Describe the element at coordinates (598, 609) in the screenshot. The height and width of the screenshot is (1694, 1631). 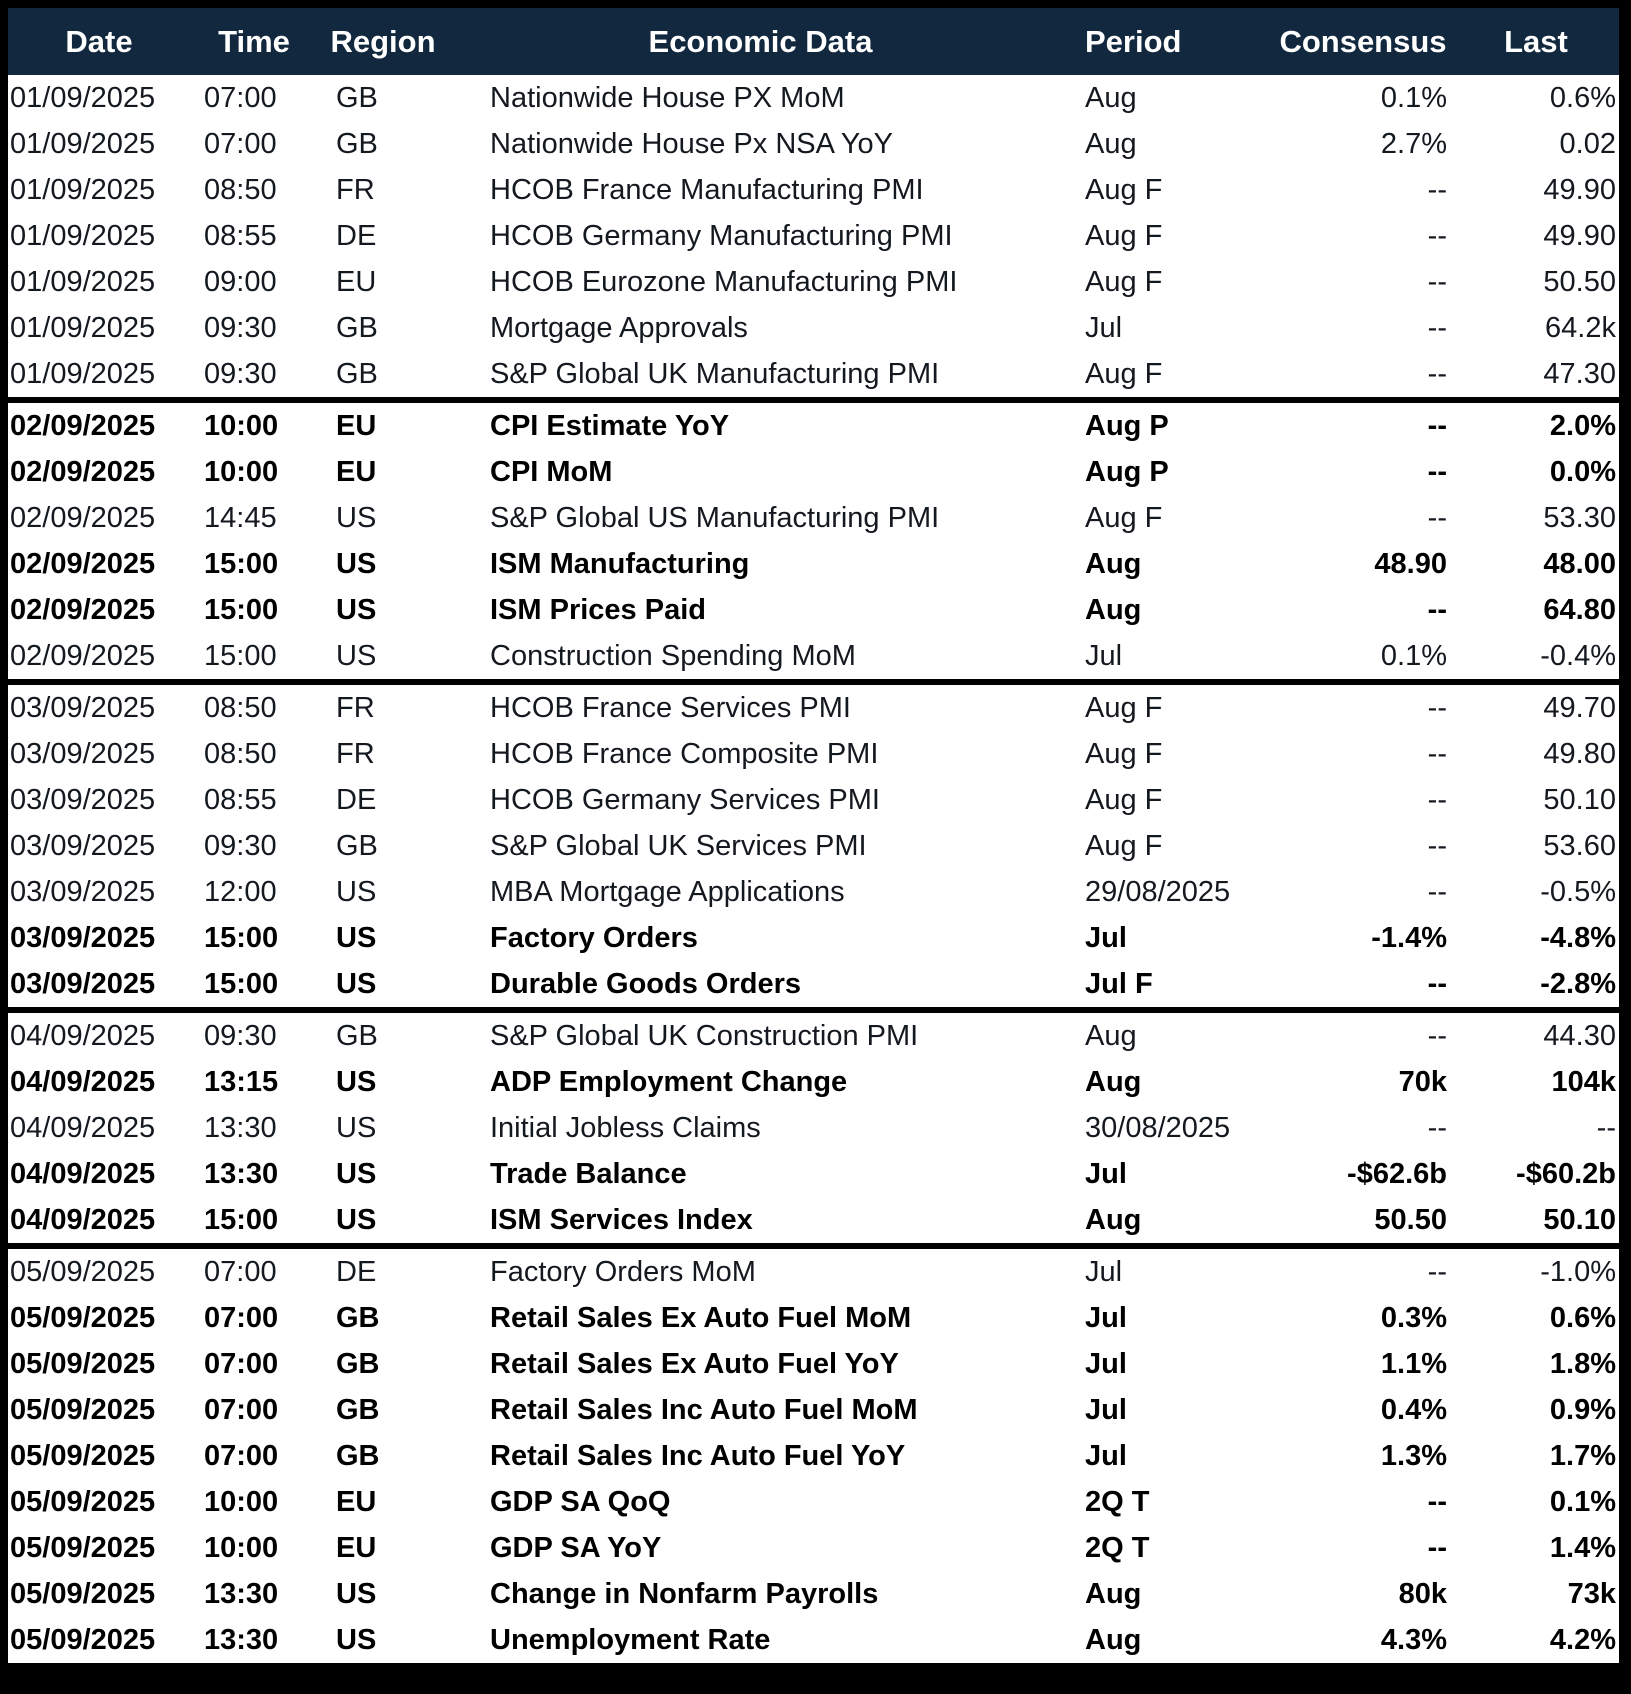
I see `economic-data-cell: ISM Prices Paid` at that location.